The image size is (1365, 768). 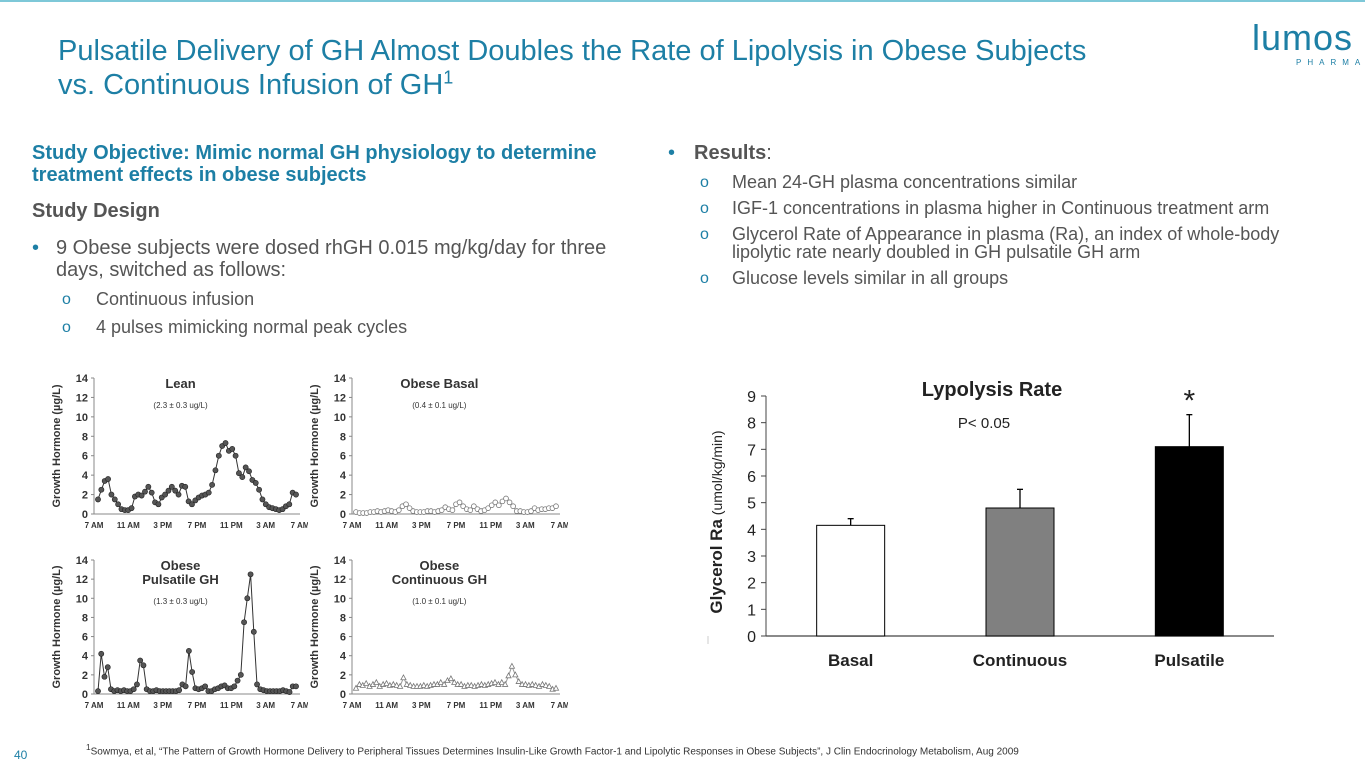 What do you see at coordinates (343, 476) in the screenshot?
I see `y-tick-label: 4` at bounding box center [343, 476].